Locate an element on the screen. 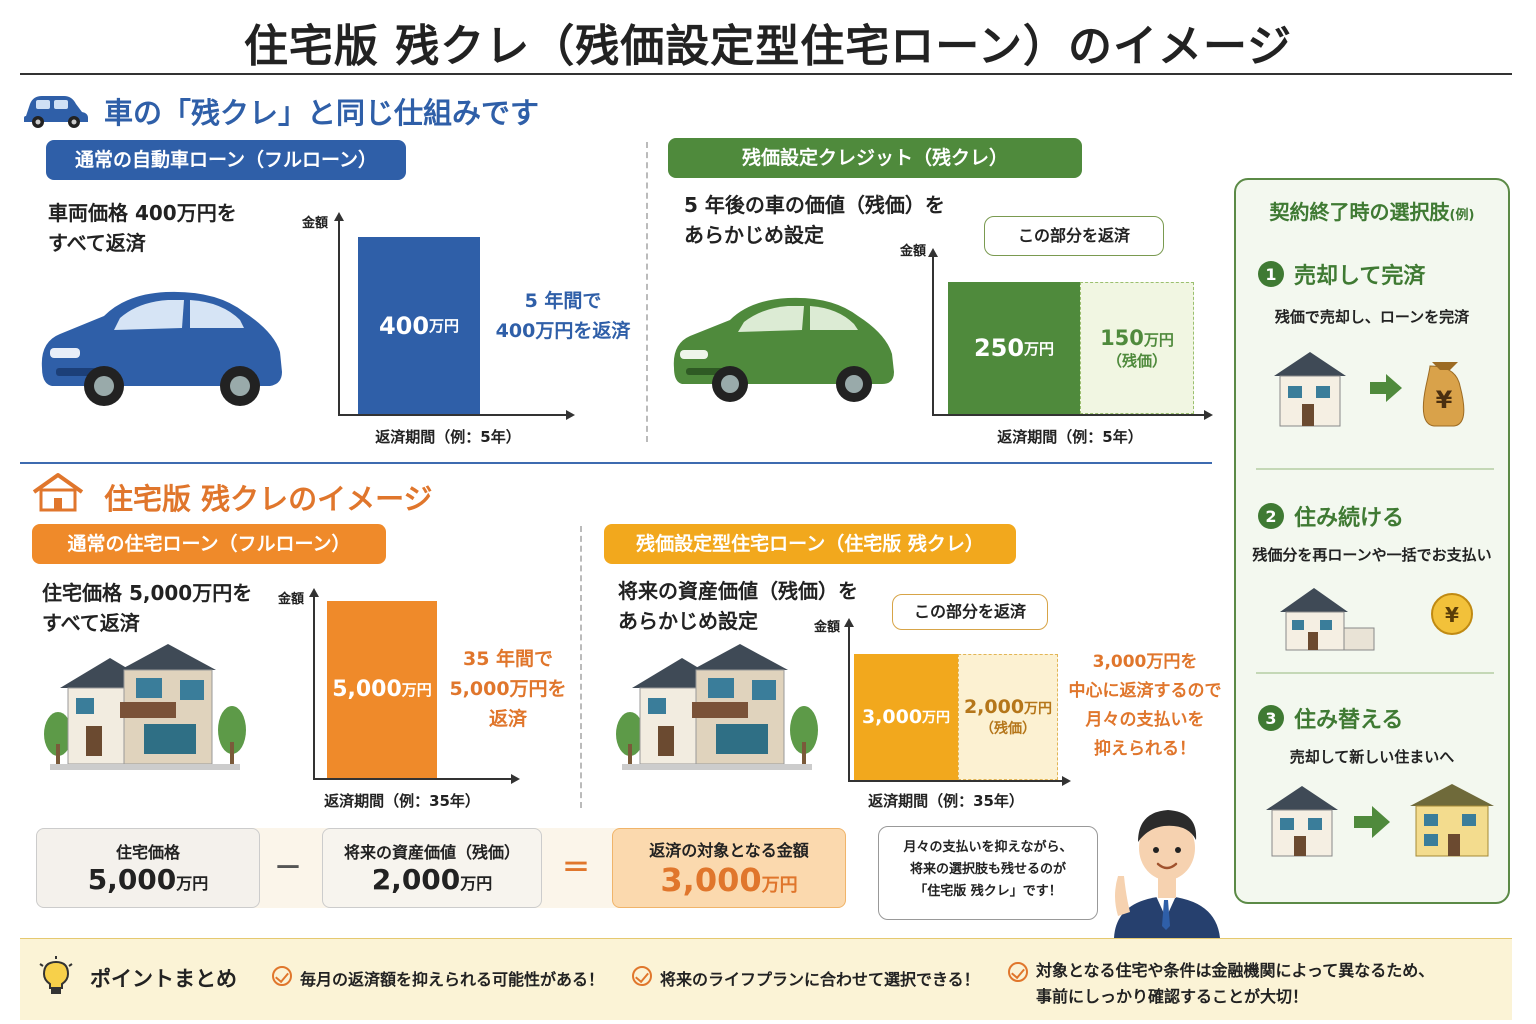  car-full-xlabel: 返済期間（例：5年） is located at coordinates (448, 437).